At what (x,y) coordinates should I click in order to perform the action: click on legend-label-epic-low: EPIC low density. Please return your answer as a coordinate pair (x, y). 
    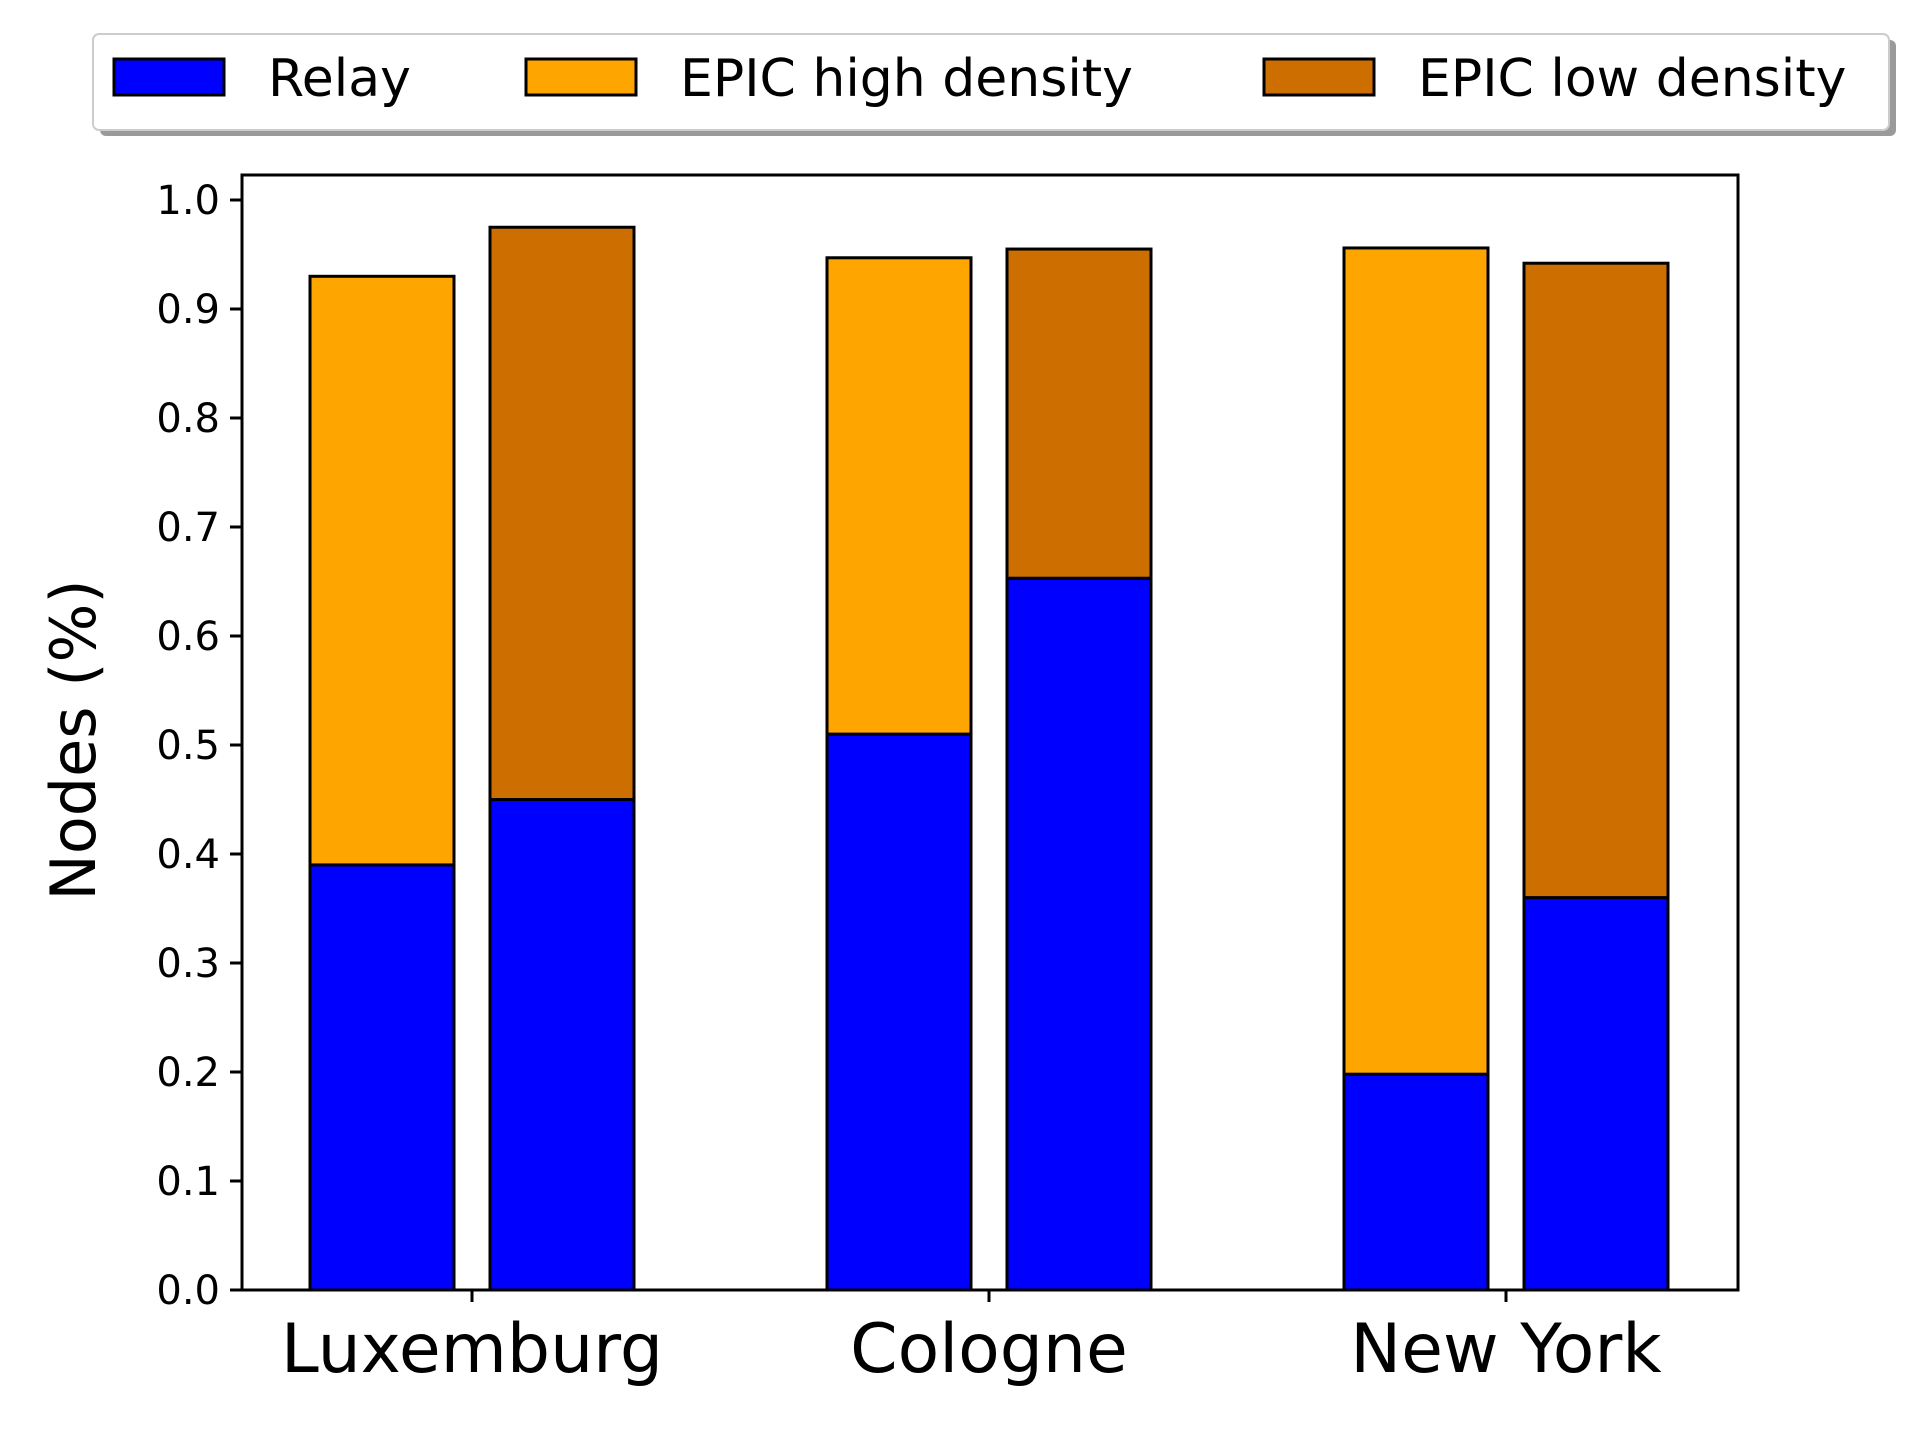
    Looking at the image, I should click on (1632, 79).